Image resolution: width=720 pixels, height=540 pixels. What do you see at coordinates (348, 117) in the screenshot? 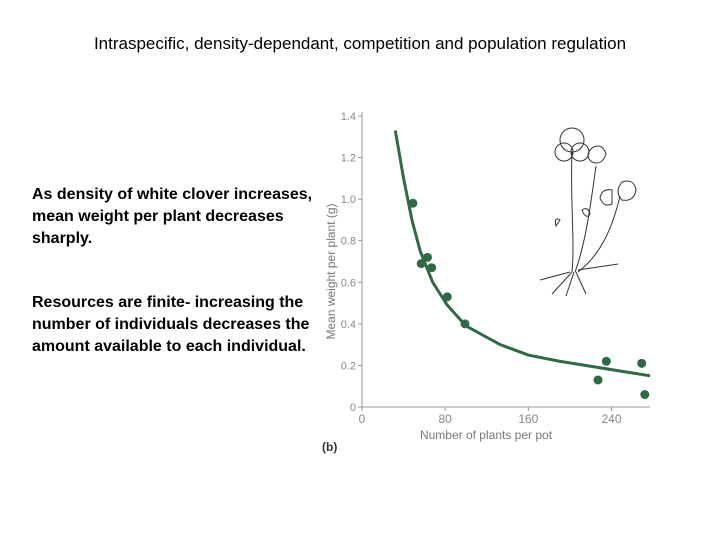
I see `y-tick-label: 1.4` at bounding box center [348, 117].